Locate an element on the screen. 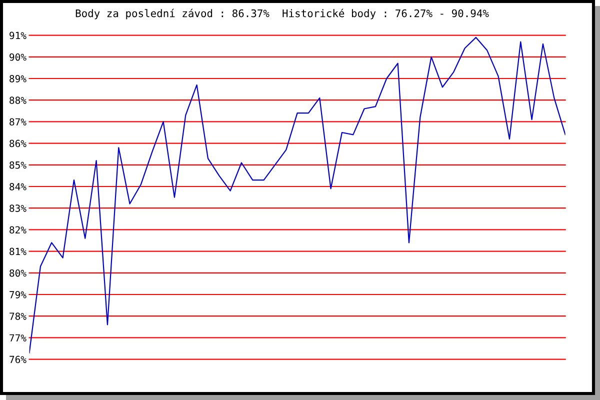 This screenshot has width=600, height=400. y-tick-label: 77% is located at coordinates (18, 338).